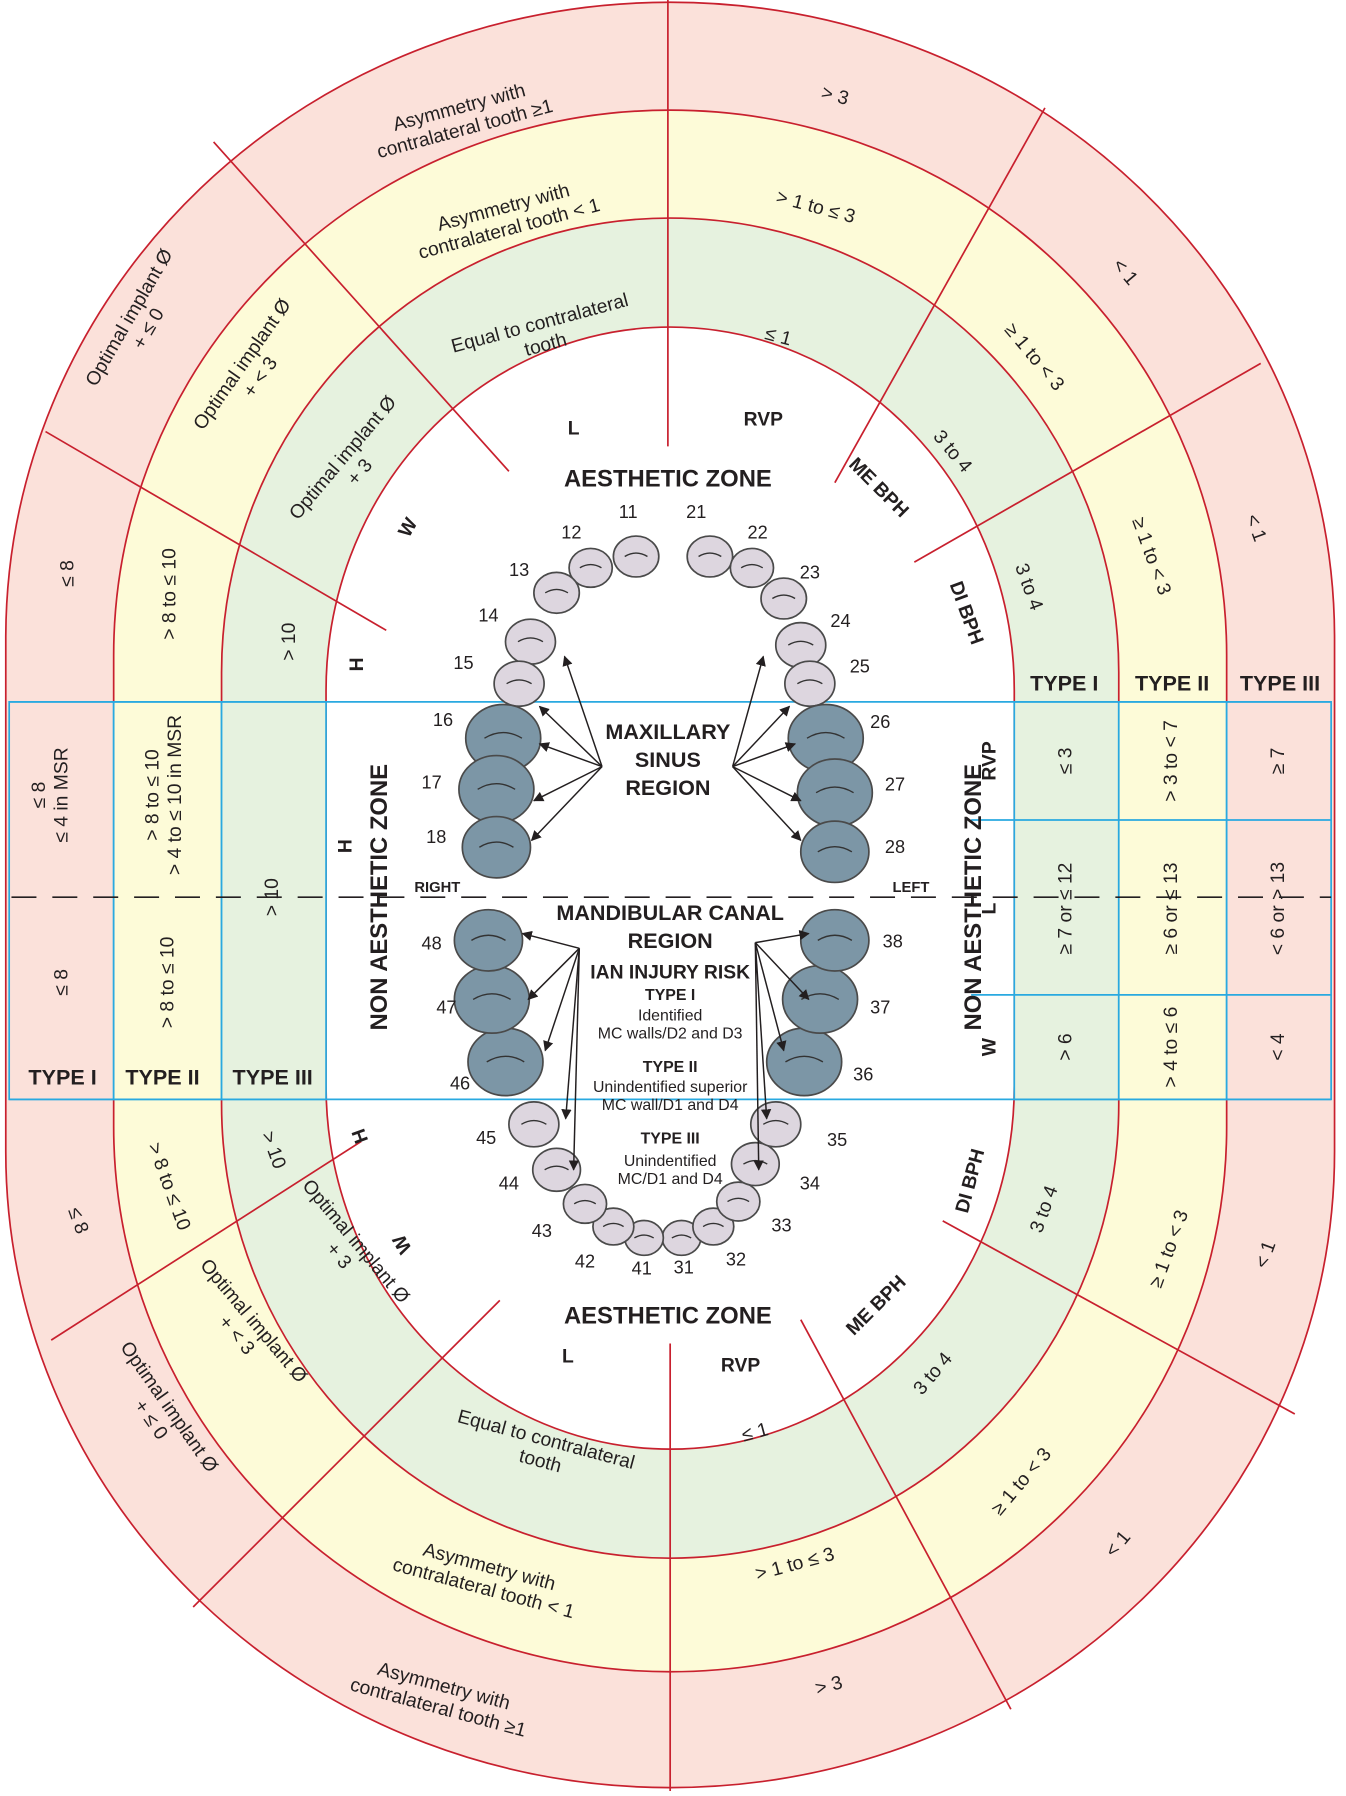  Describe the element at coordinates (736, 1259) in the screenshot. I see `tooth-number: 32` at that location.